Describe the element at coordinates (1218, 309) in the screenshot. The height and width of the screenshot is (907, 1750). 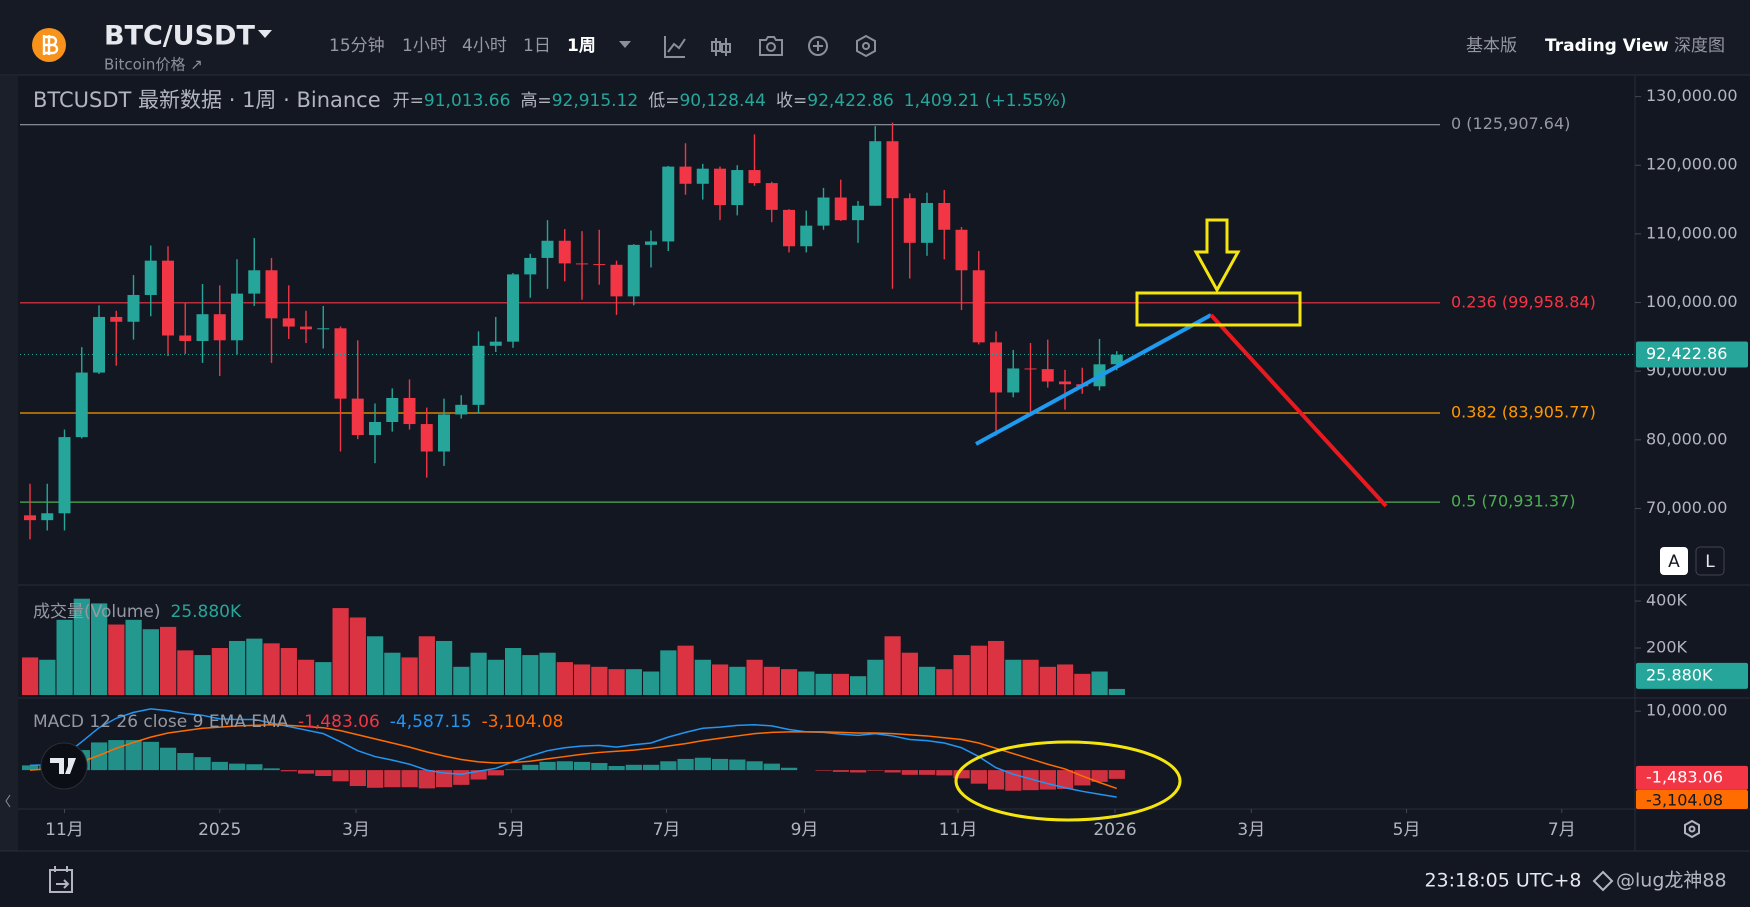
I see `target-zone` at that location.